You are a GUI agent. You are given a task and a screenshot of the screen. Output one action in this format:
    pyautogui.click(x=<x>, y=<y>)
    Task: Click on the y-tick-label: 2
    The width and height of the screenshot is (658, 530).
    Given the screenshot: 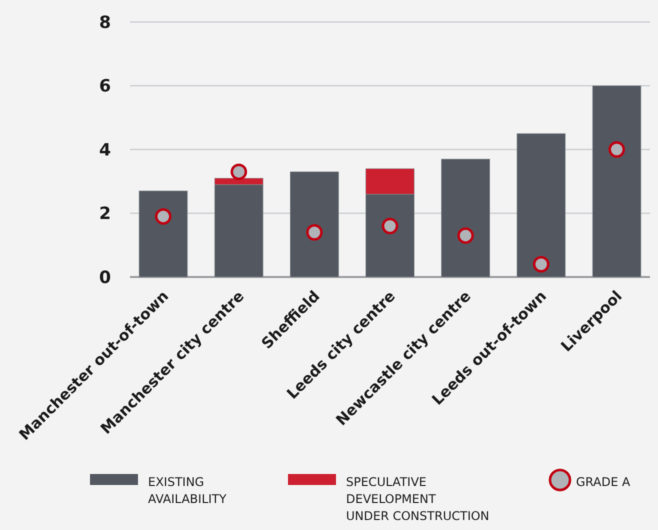 What is the action you would take?
    pyautogui.click(x=105, y=214)
    